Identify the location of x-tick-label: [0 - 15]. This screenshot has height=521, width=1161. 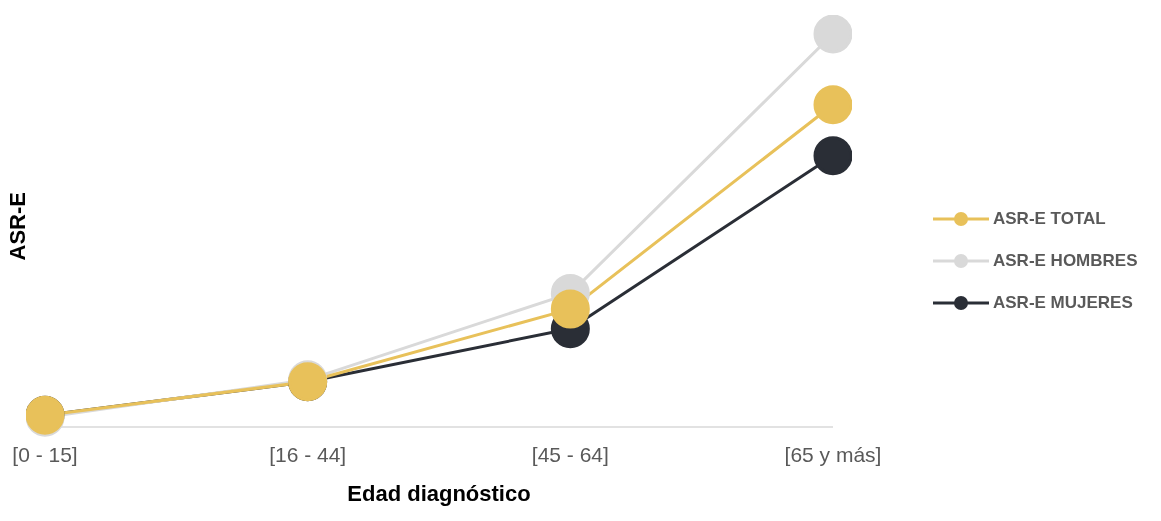
(45, 454).